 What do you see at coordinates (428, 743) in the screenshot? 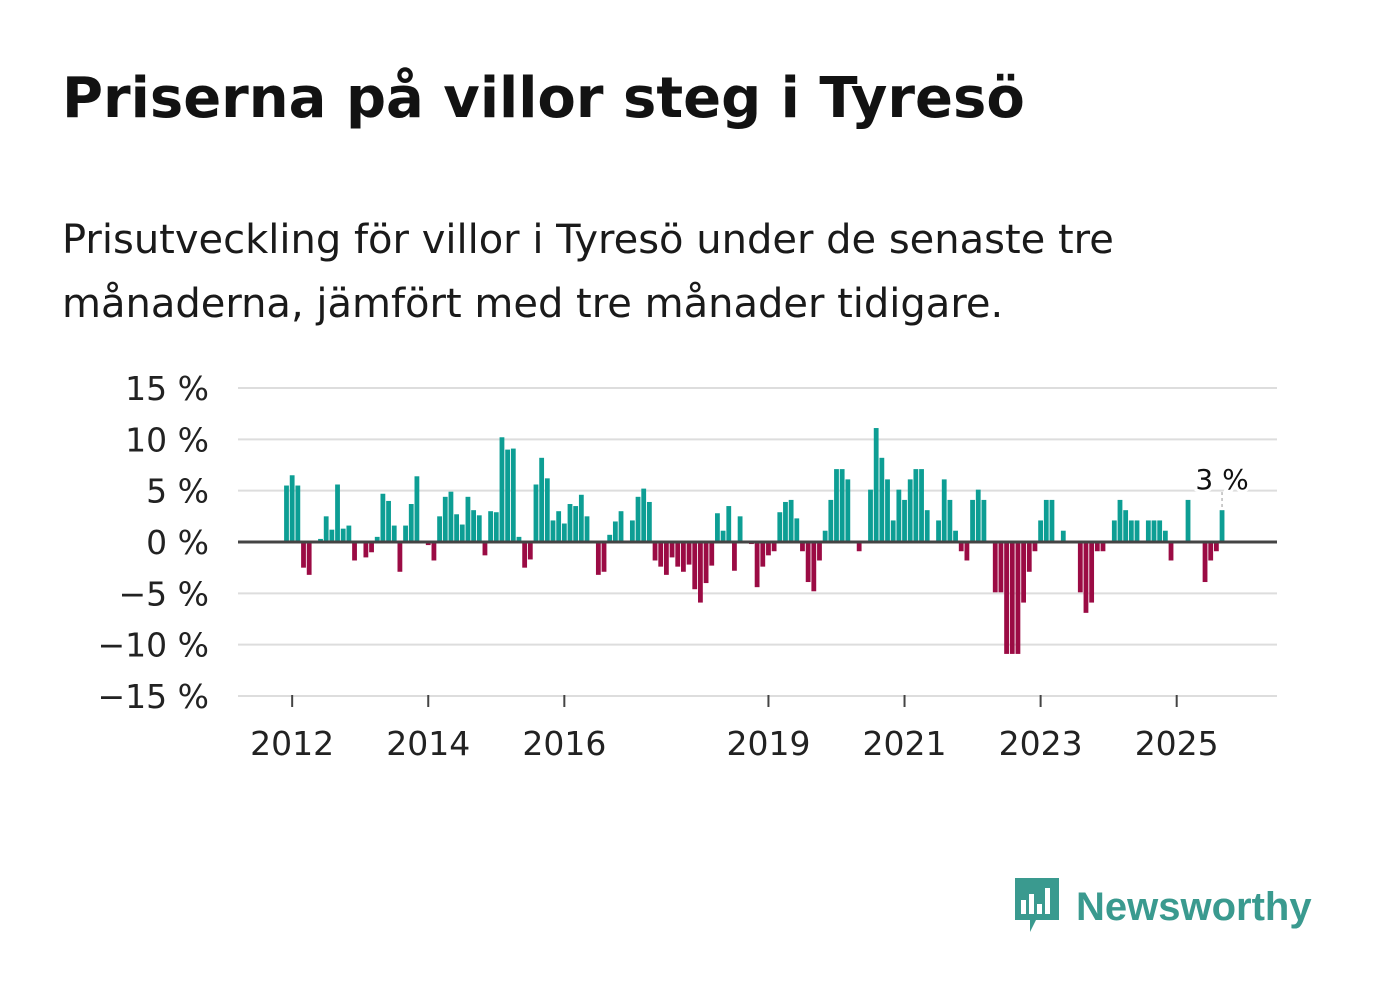
I see `x-tick-label: 2014` at bounding box center [428, 743].